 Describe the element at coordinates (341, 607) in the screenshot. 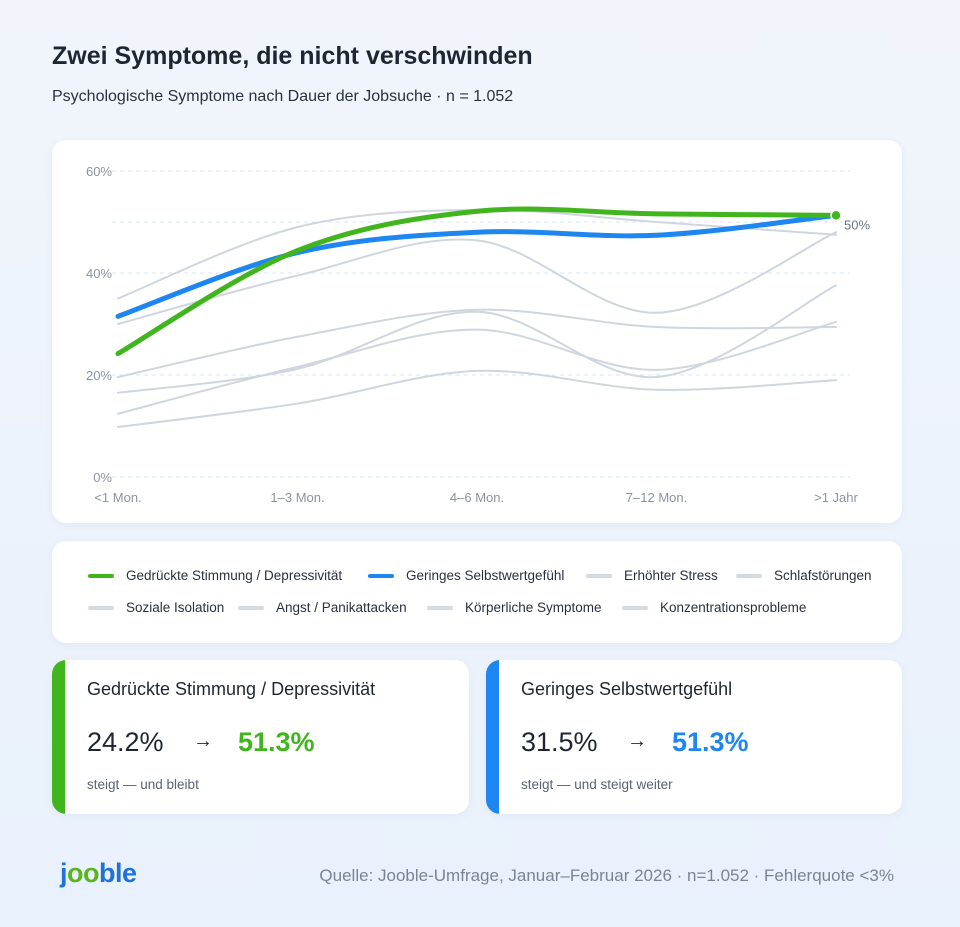

I see `legend-label: Angst / Panikattacken` at that location.